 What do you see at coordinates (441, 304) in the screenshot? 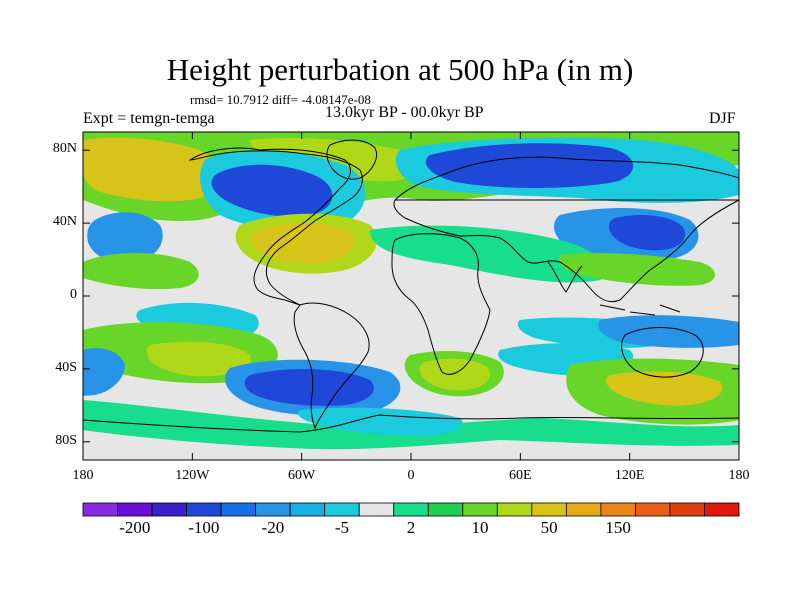
I see `coastline-africa` at bounding box center [441, 304].